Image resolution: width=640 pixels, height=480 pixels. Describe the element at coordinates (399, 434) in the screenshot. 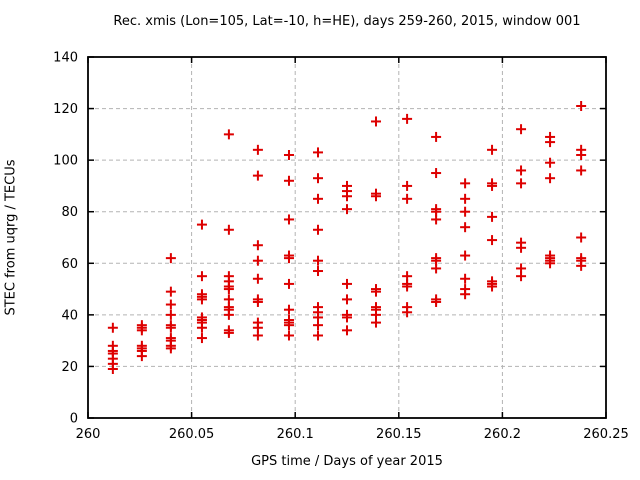

I see `x-tick-label: 260.15` at that location.